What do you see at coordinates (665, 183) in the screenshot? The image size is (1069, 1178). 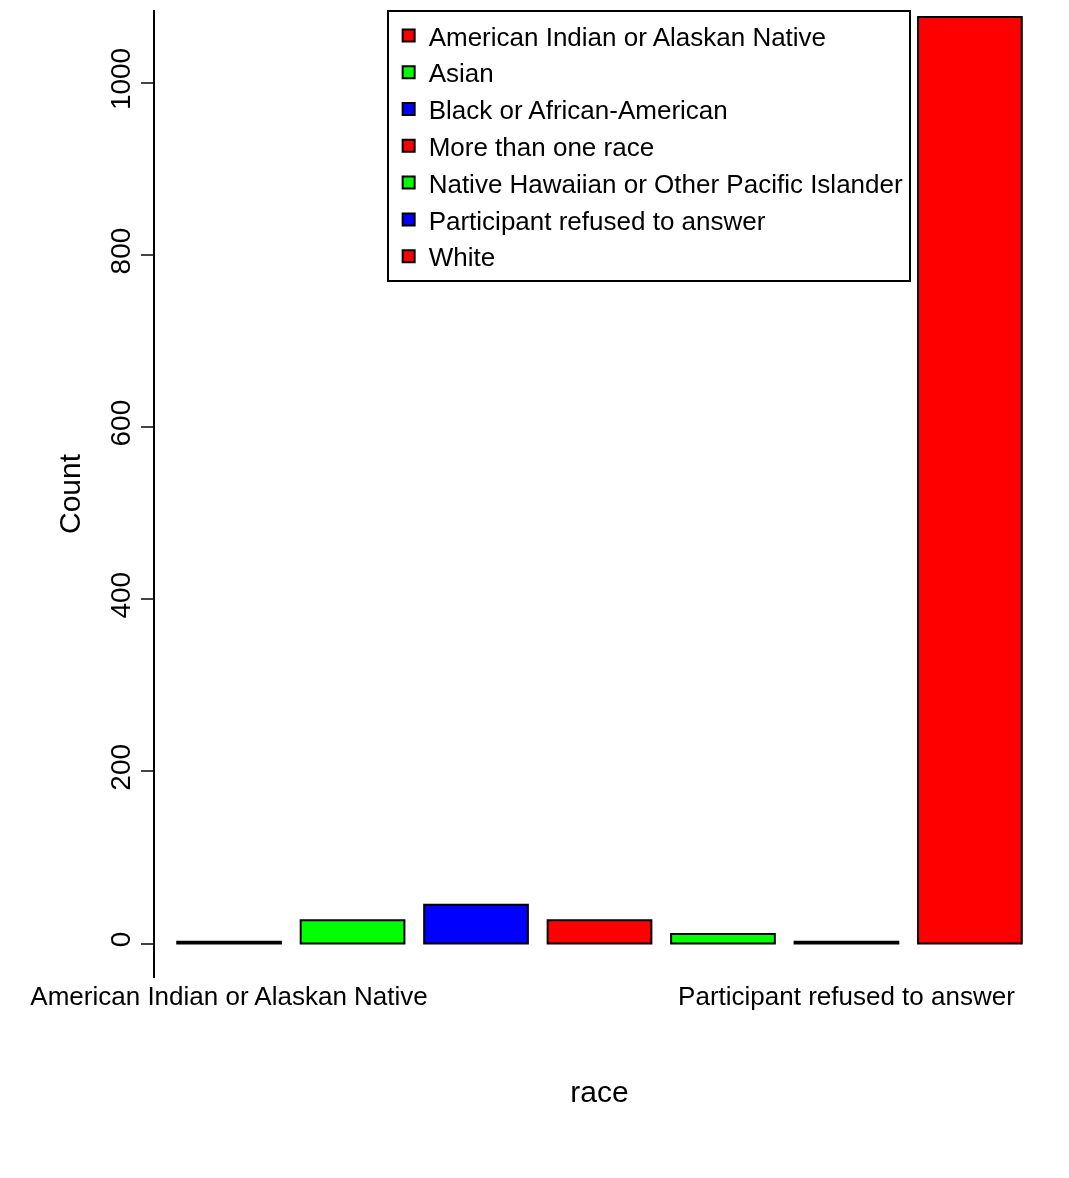 I see `legend-label: Native Hawaiian or Other Pacific Islander` at bounding box center [665, 183].